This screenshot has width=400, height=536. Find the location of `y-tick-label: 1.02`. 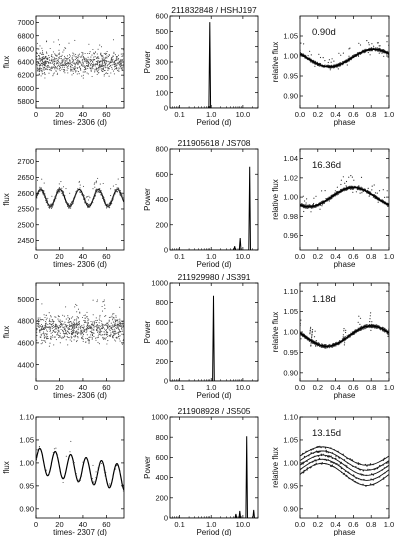

y-tick-label: 1.02 is located at coordinates (290, 177).